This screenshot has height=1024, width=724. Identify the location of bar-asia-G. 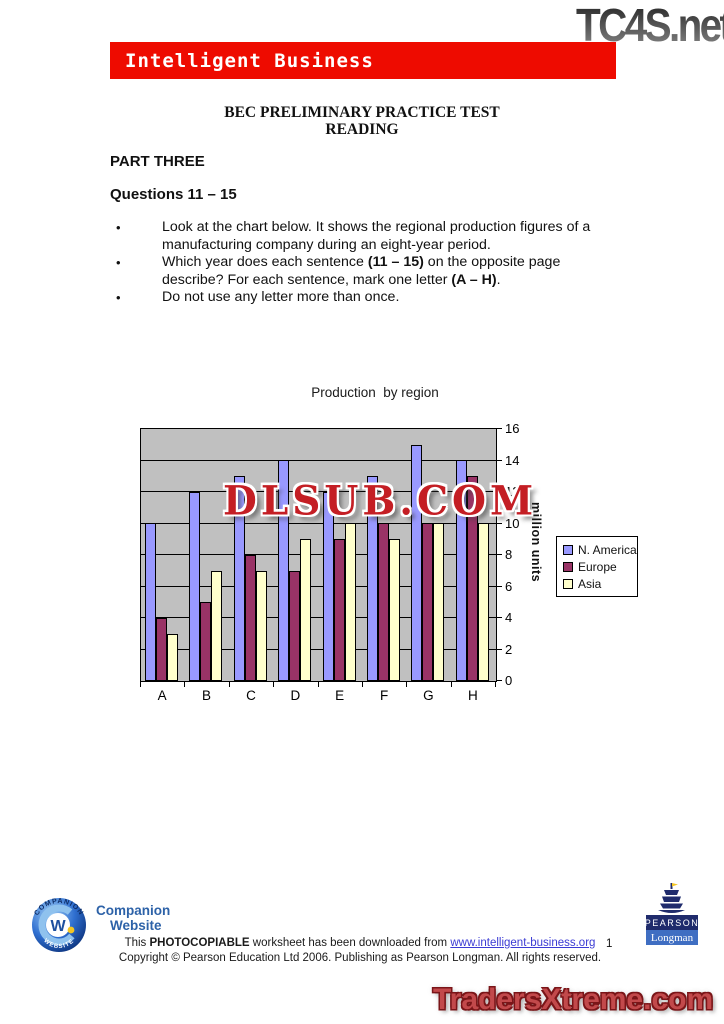
(438, 602).